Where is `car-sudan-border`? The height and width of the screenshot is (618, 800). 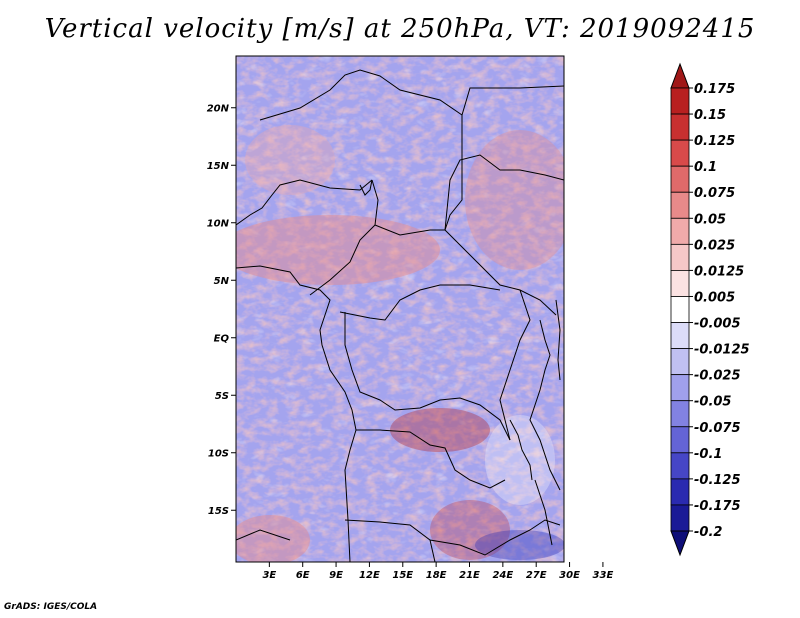
car-sudan-border is located at coordinates (465, 270).